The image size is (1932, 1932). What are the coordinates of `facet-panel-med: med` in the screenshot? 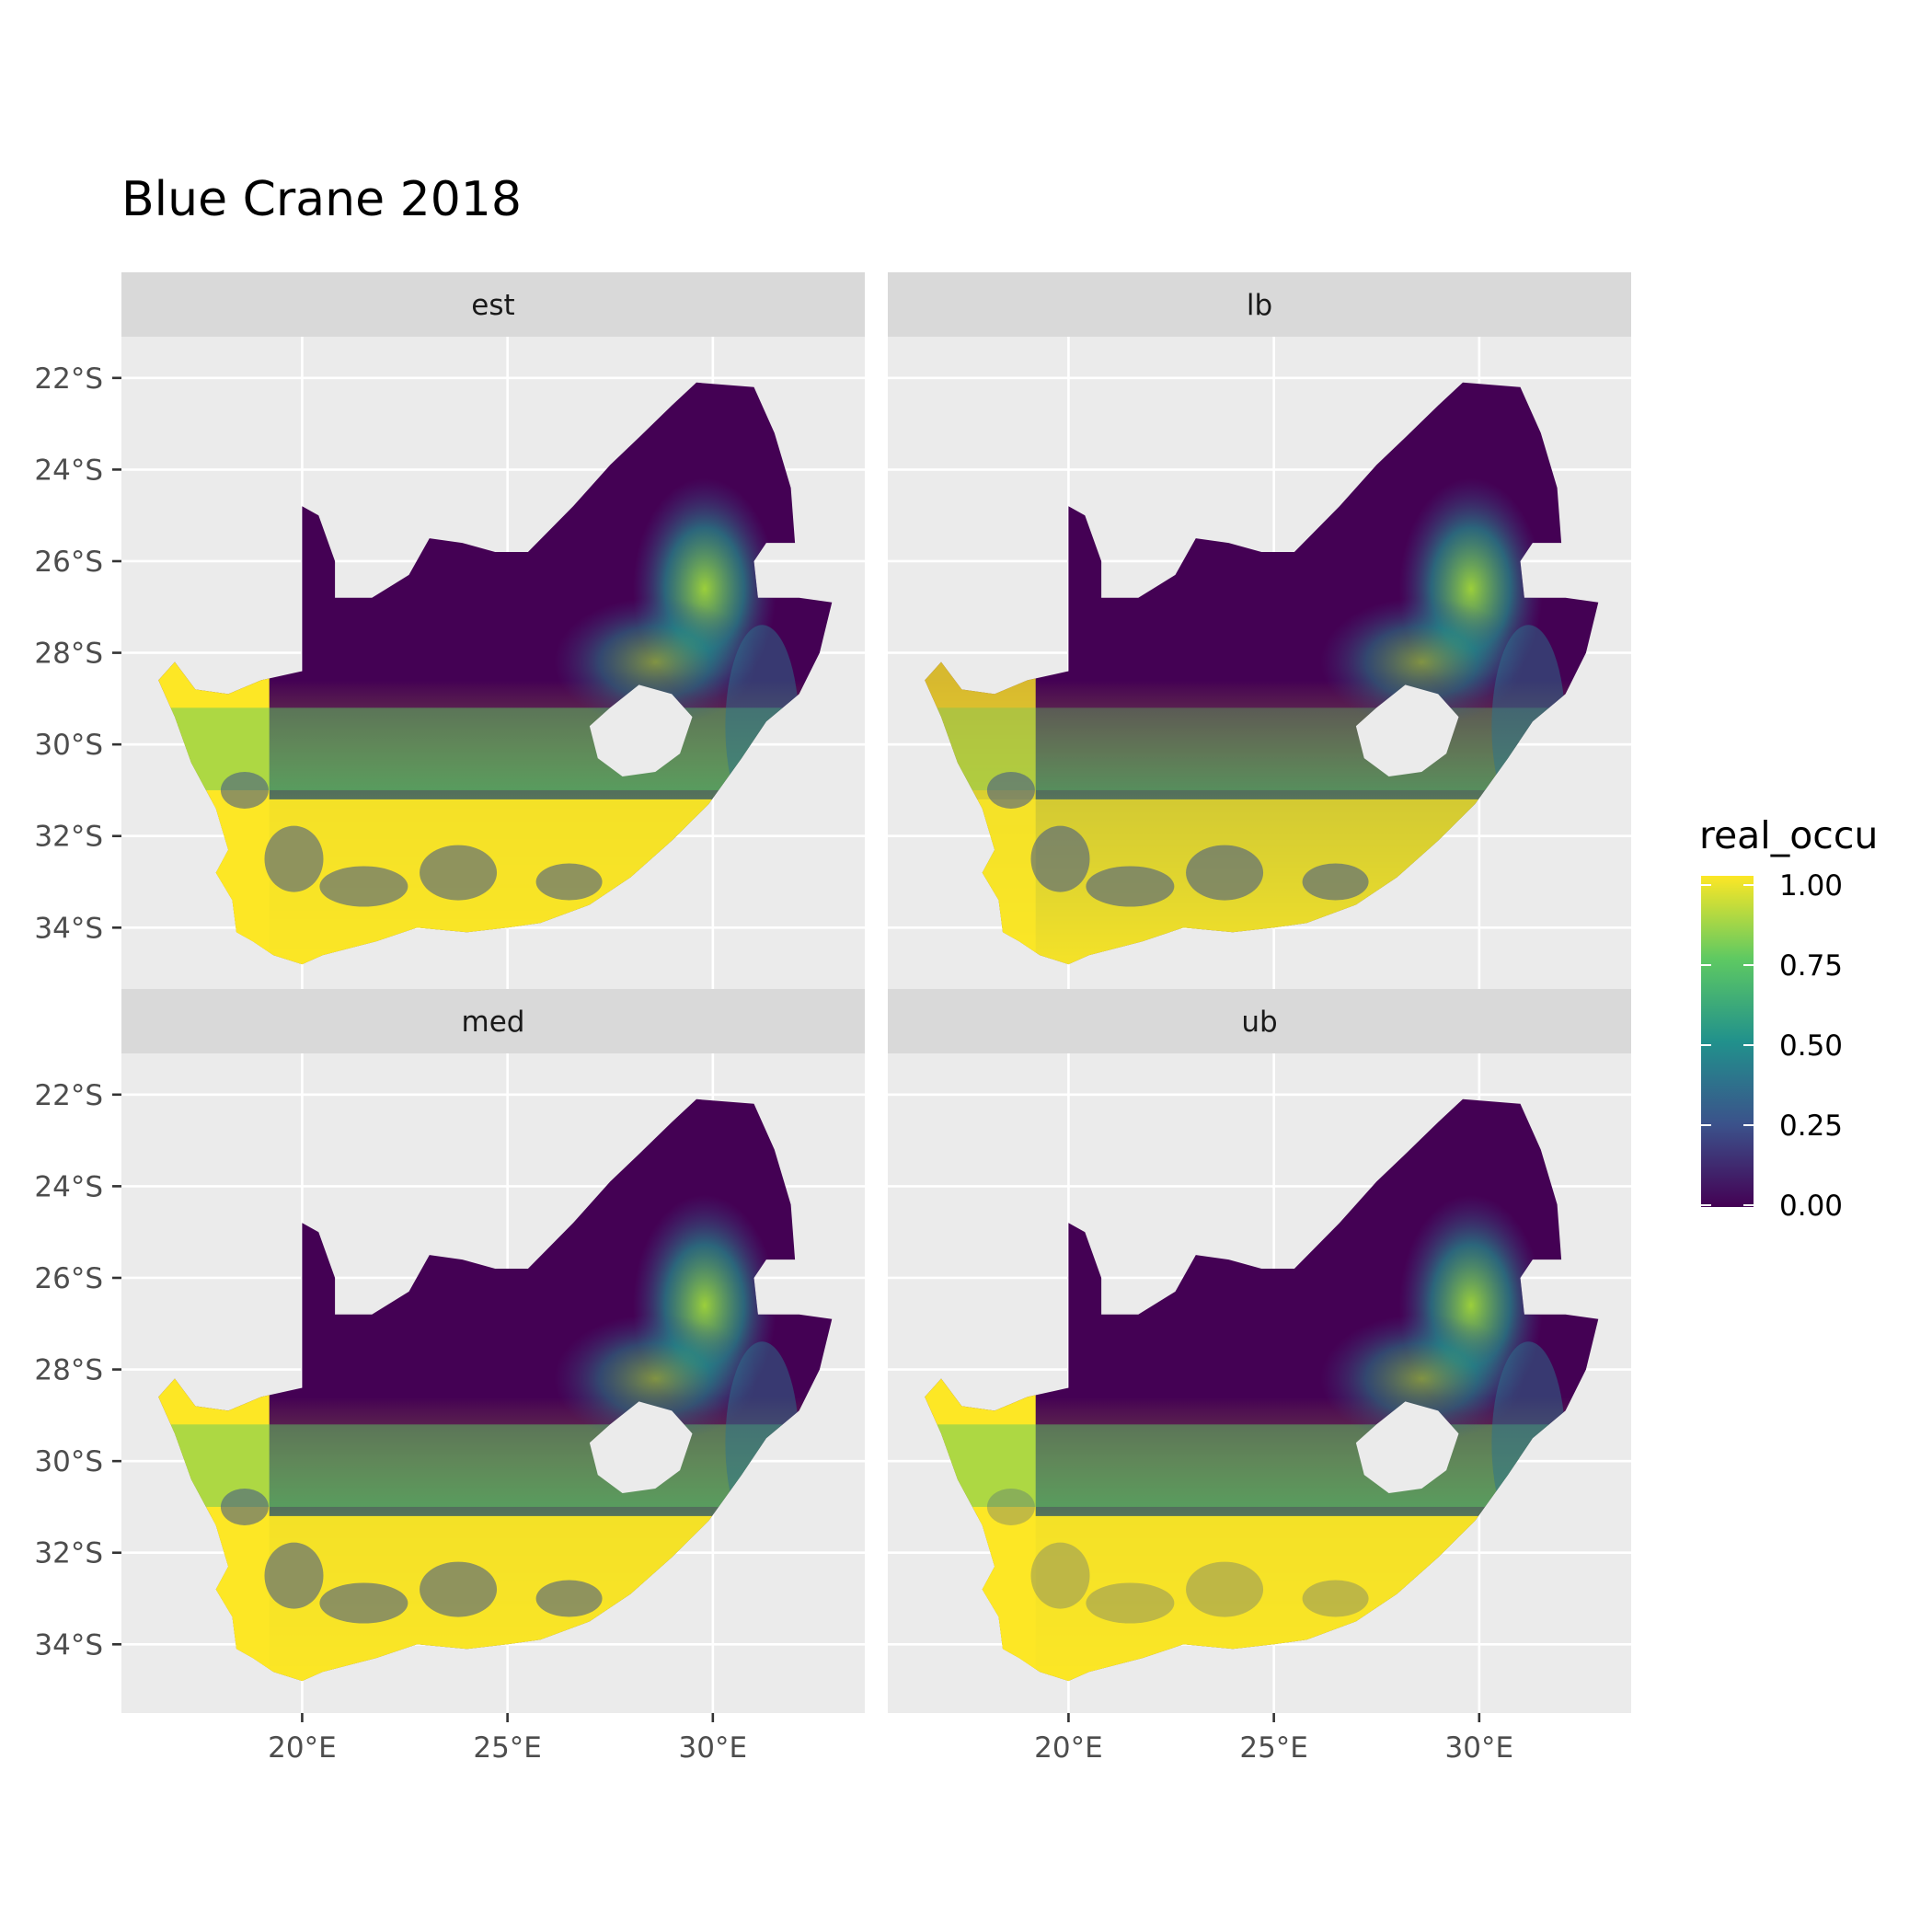 It's located at (493, 1351).